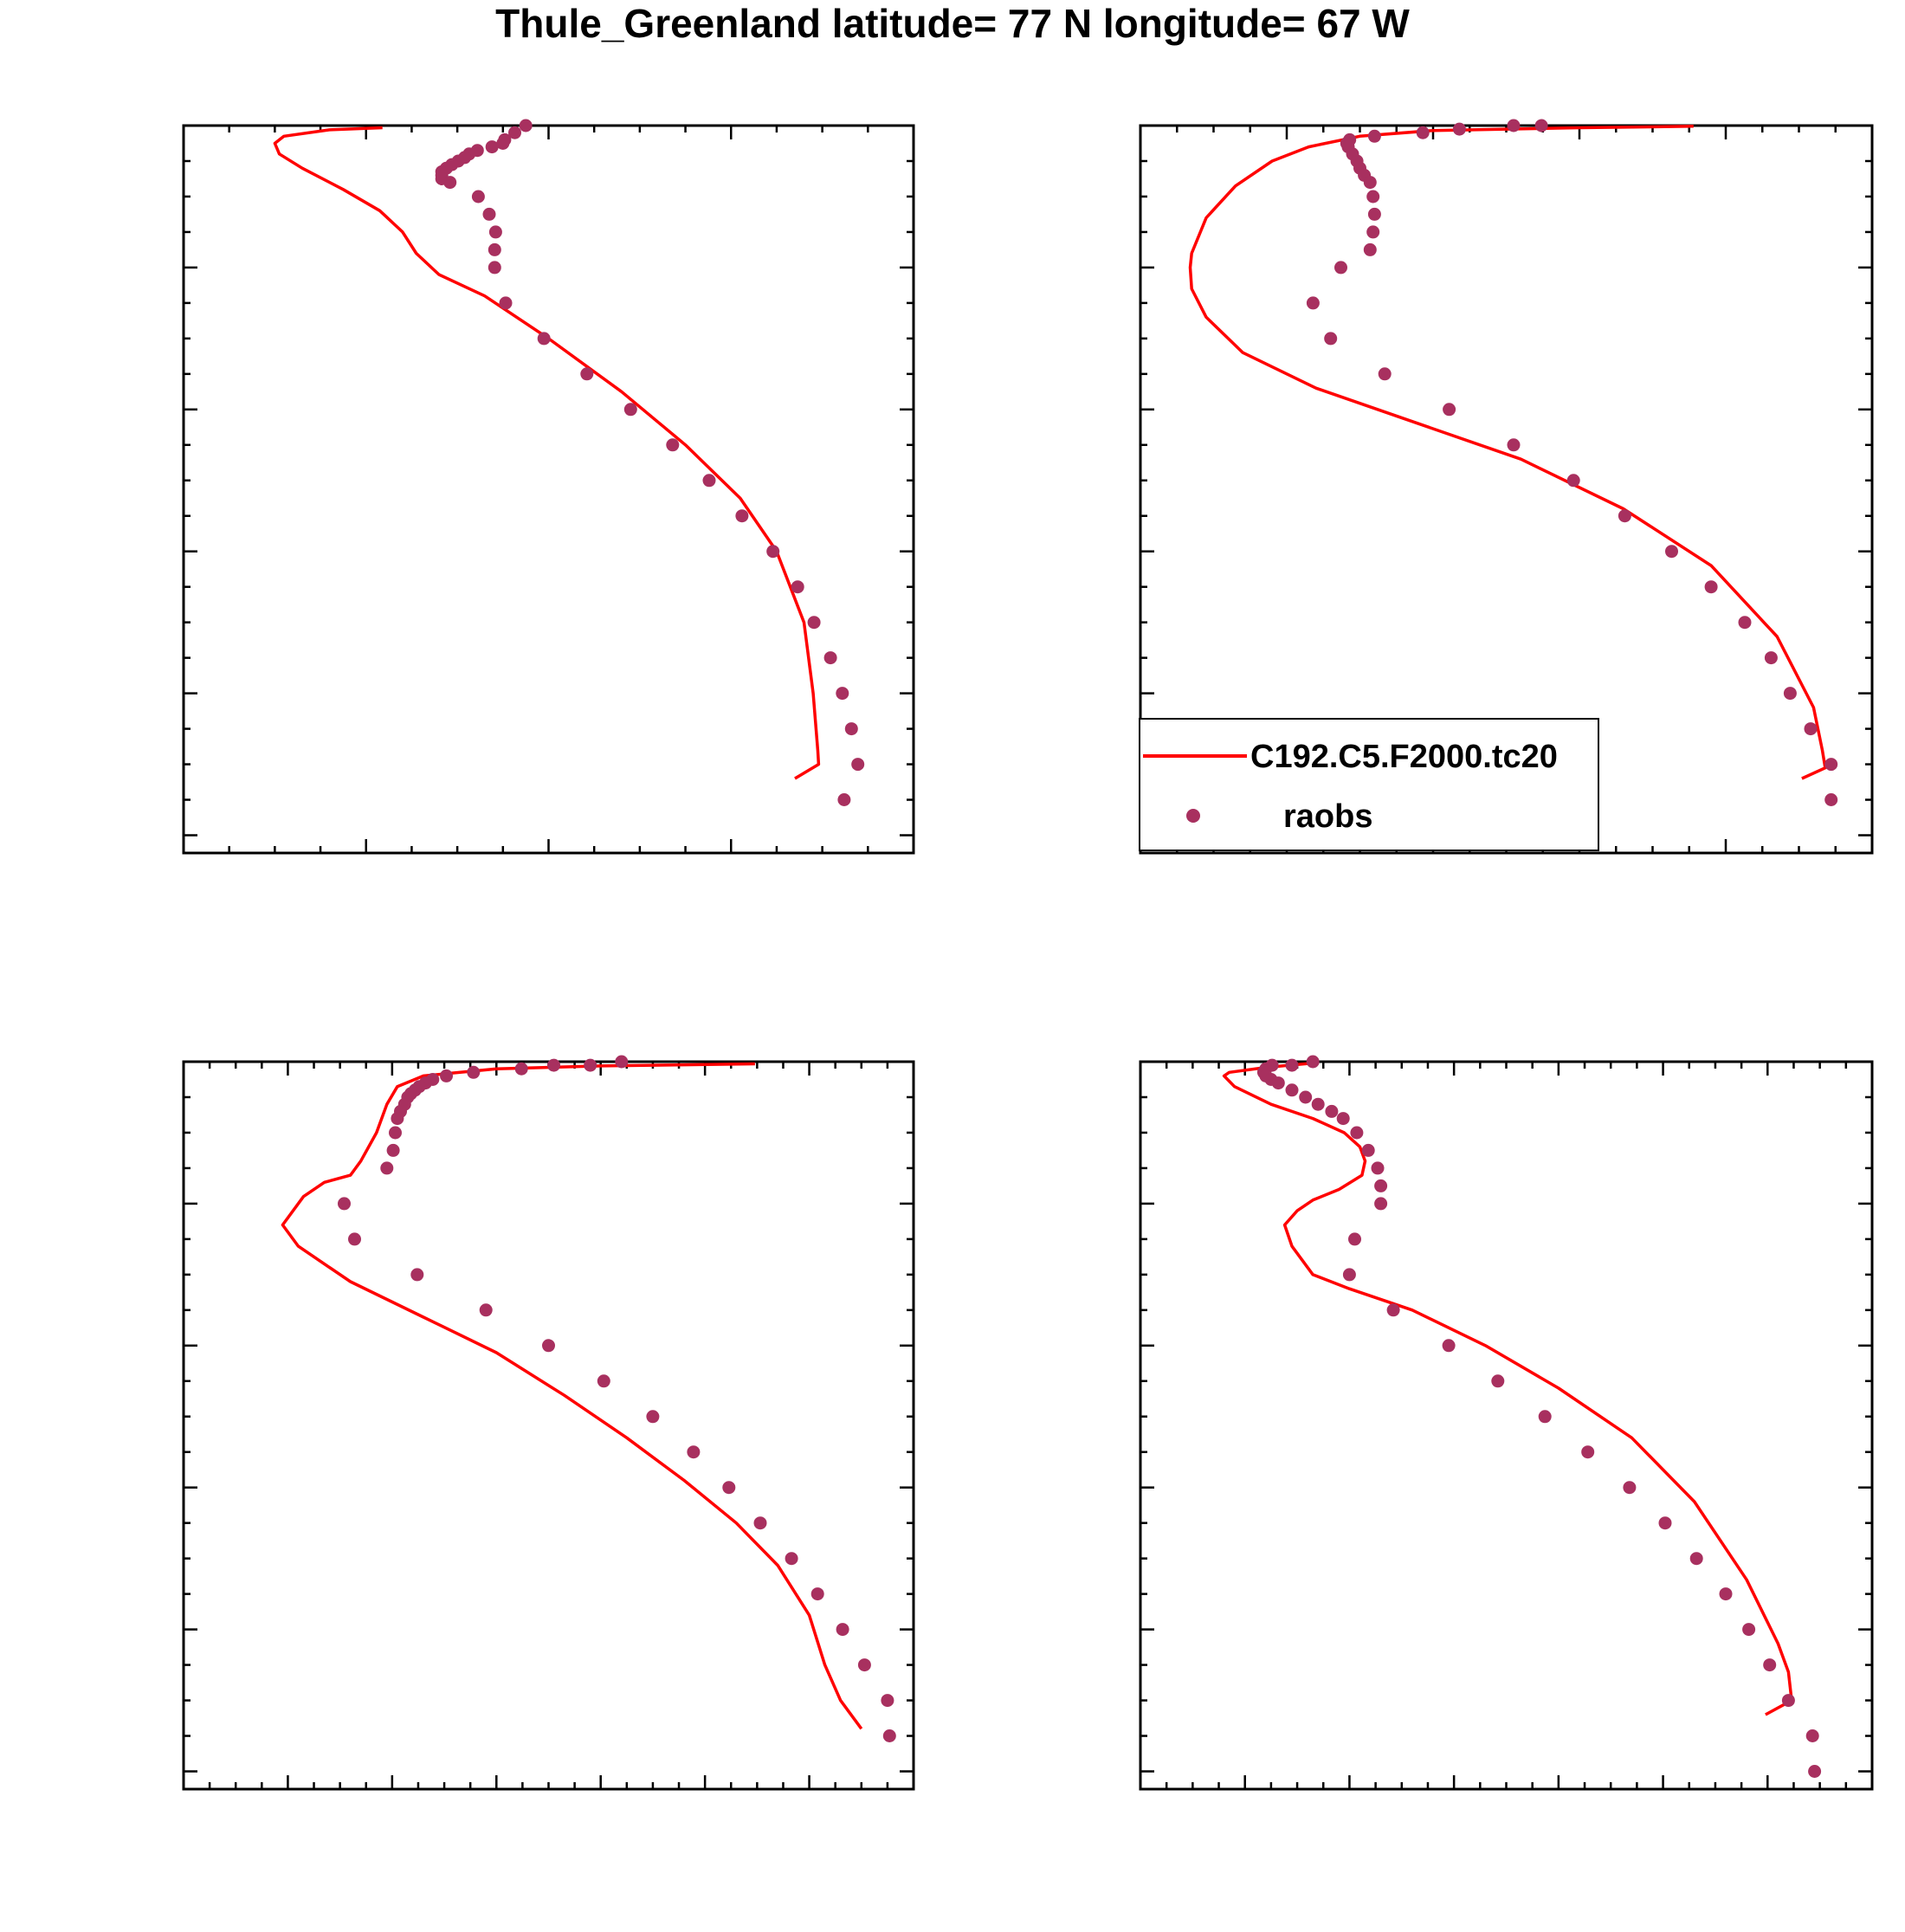  I want to click on panel-oct, so click(1507, 1423).